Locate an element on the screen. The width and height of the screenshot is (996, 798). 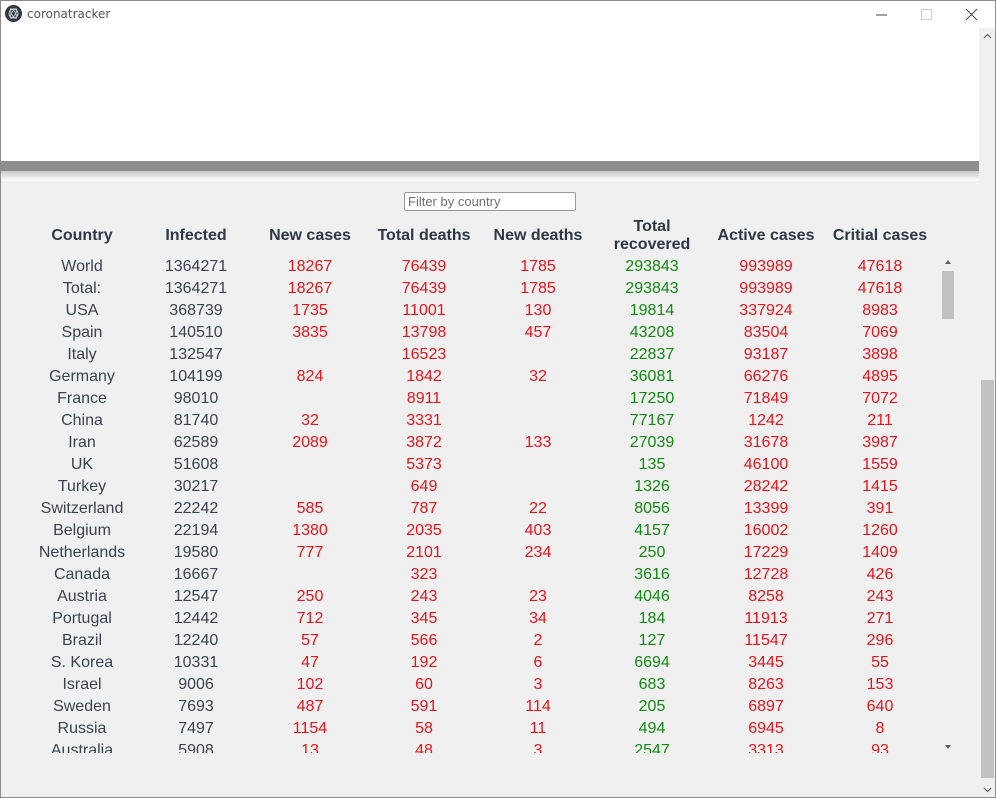
country-filter-input is located at coordinates (490, 201).